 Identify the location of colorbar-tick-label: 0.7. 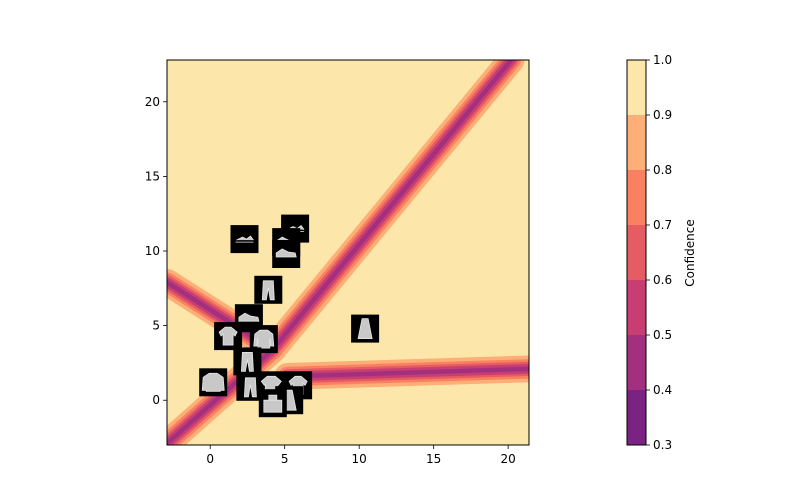
(662, 225).